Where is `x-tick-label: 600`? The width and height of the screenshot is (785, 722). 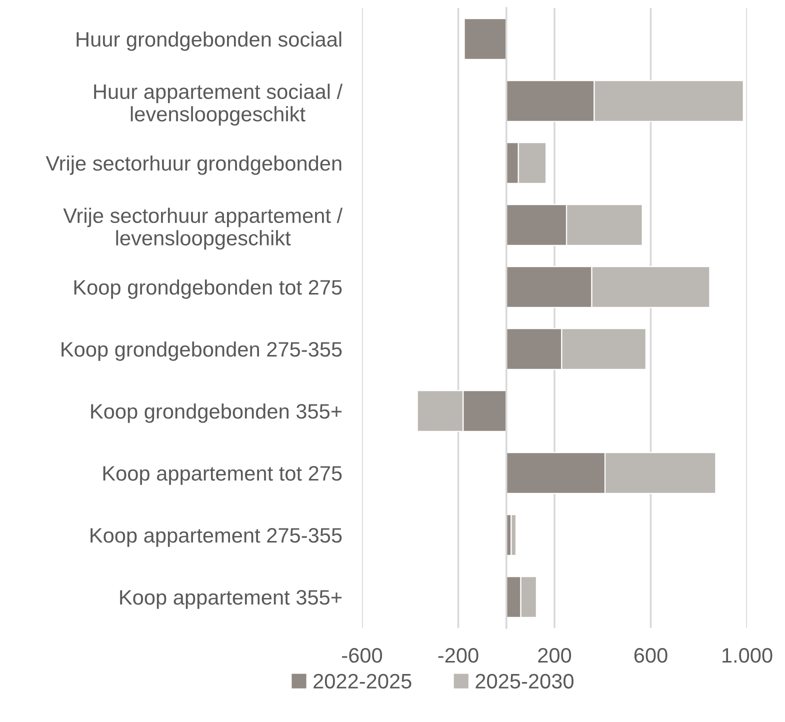
x-tick-label: 600 is located at coordinates (651, 655).